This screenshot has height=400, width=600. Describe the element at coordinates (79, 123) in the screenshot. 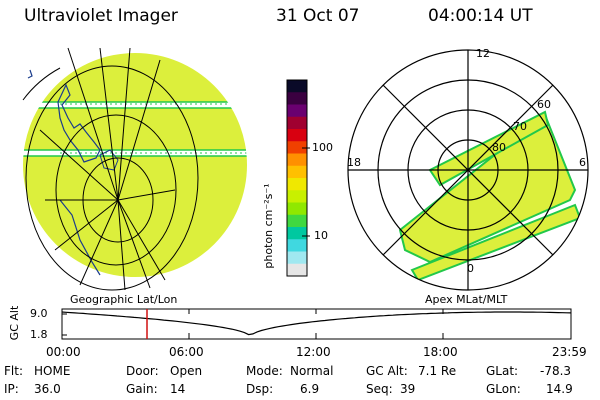

I see `coastline` at that location.